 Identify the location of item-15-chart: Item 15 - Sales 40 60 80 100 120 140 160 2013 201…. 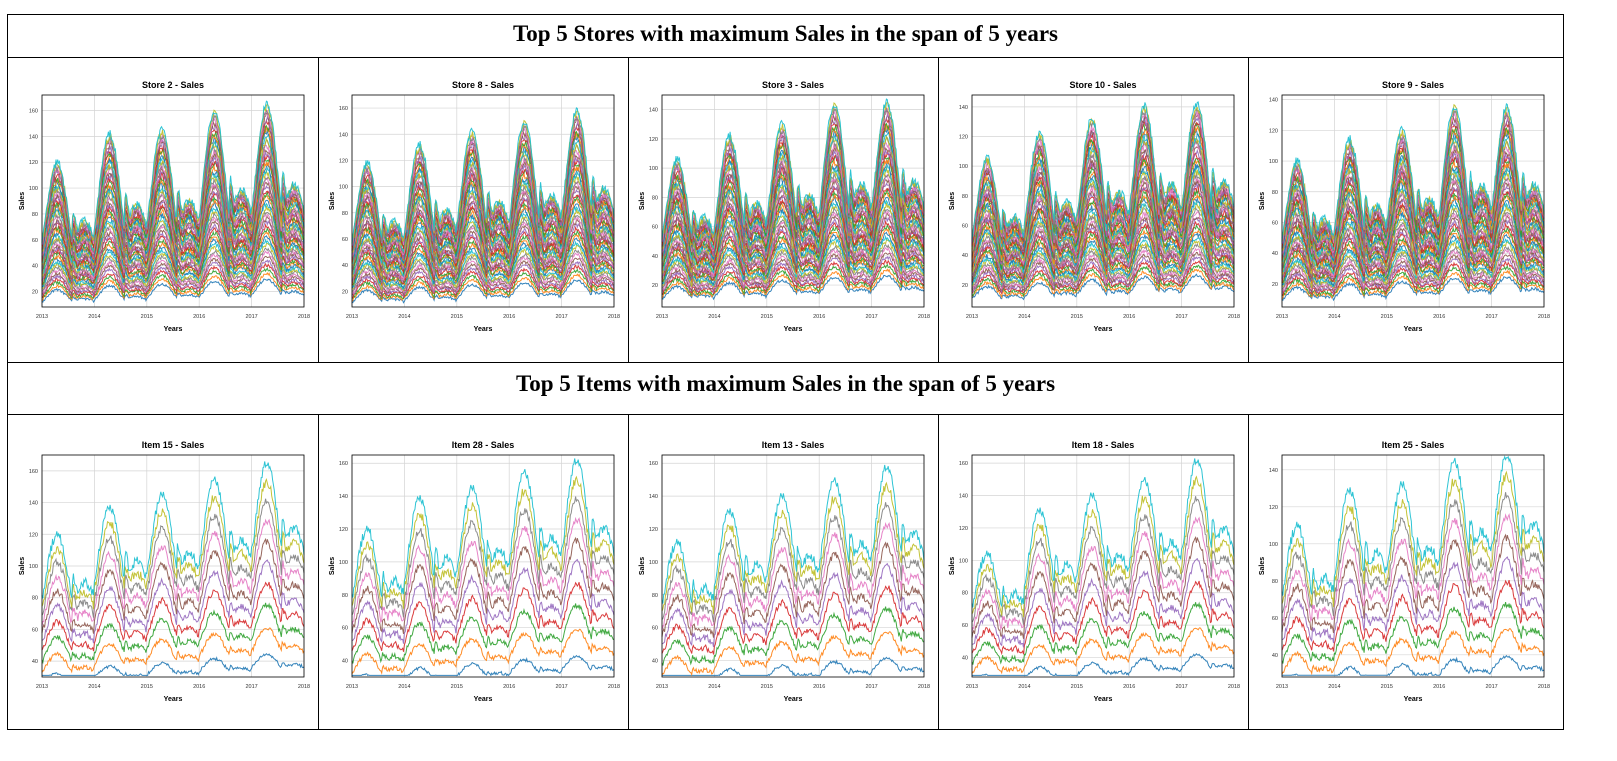
(164, 571).